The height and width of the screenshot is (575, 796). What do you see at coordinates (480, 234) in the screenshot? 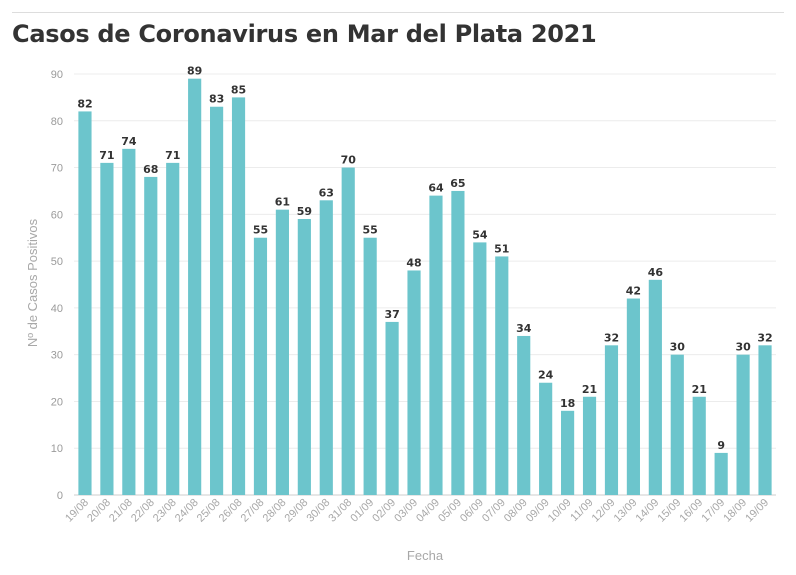
I see `data-label: 54` at bounding box center [480, 234].